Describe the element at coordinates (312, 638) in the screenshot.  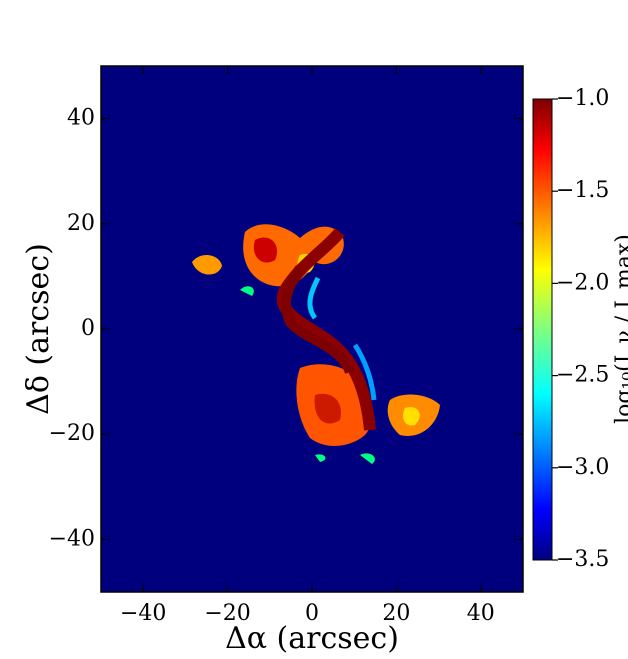
I see `x-axis-label: Δα (arcsec)` at that location.